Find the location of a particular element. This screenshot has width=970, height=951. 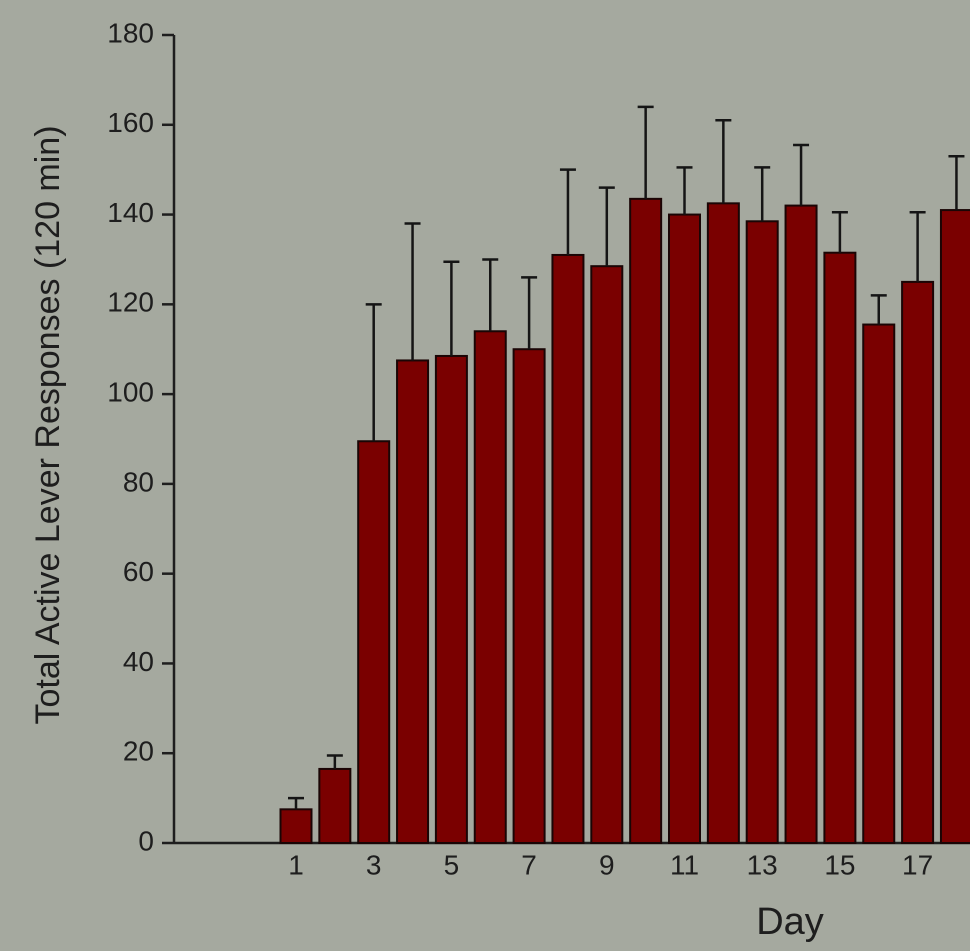

y-tick-label: 20 is located at coordinates (138, 751).